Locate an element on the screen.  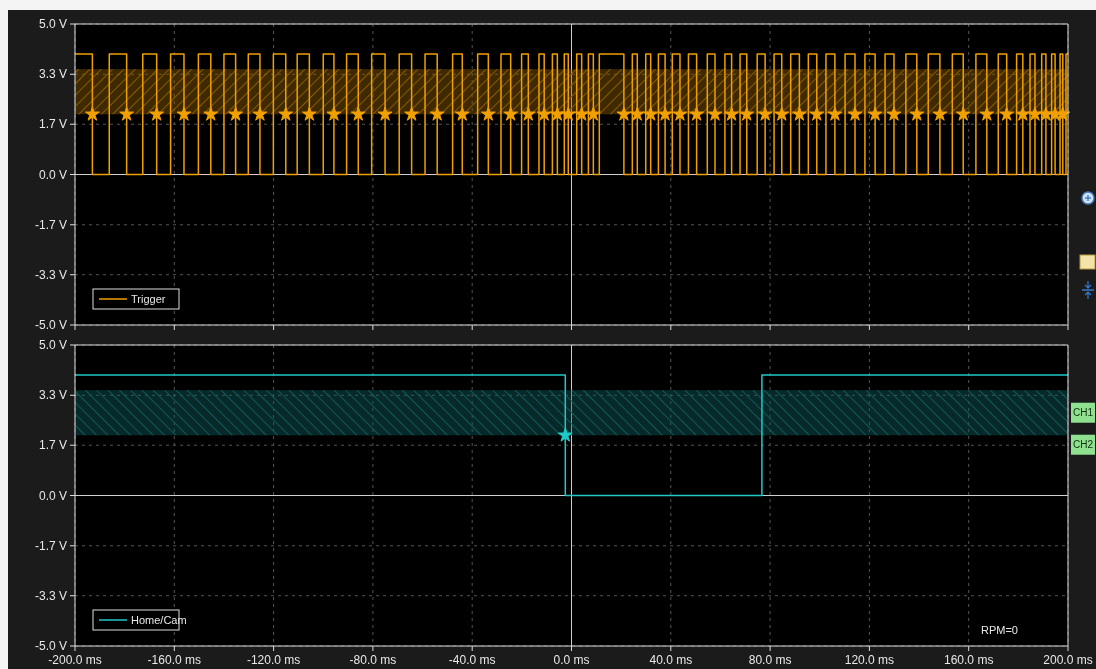
x-tick-label: 40.0 ms is located at coordinates (671, 660).